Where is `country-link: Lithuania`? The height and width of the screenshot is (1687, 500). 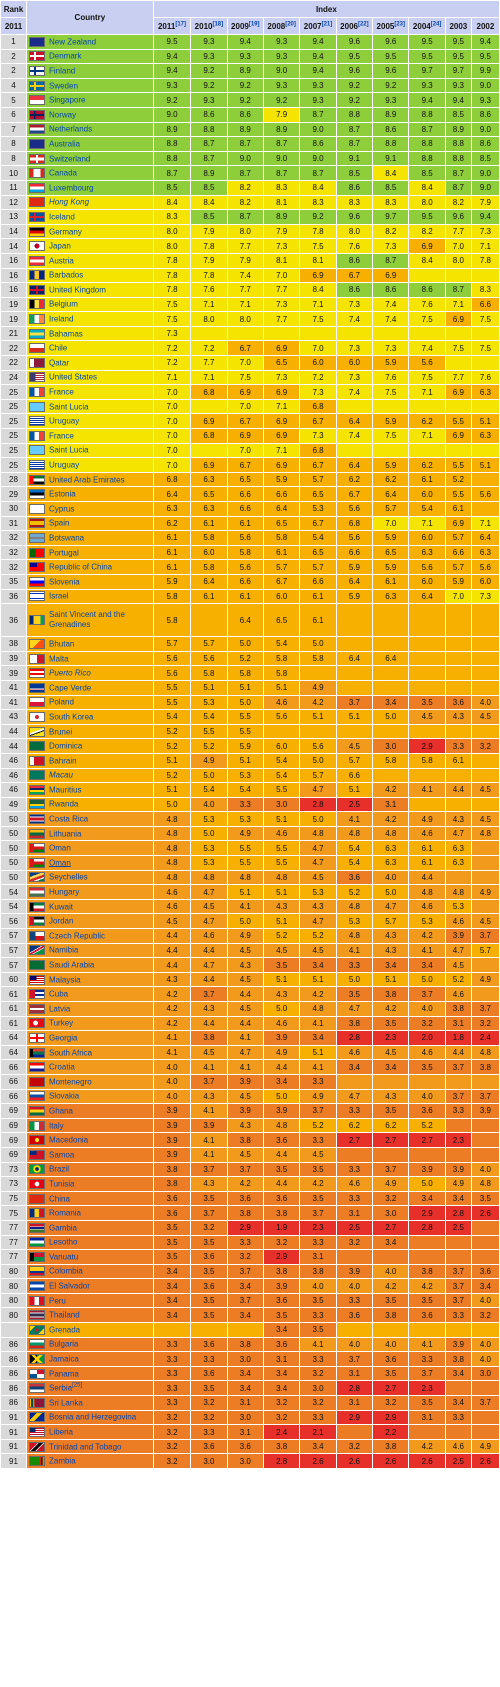
country-link: Lithuania is located at coordinates (65, 834).